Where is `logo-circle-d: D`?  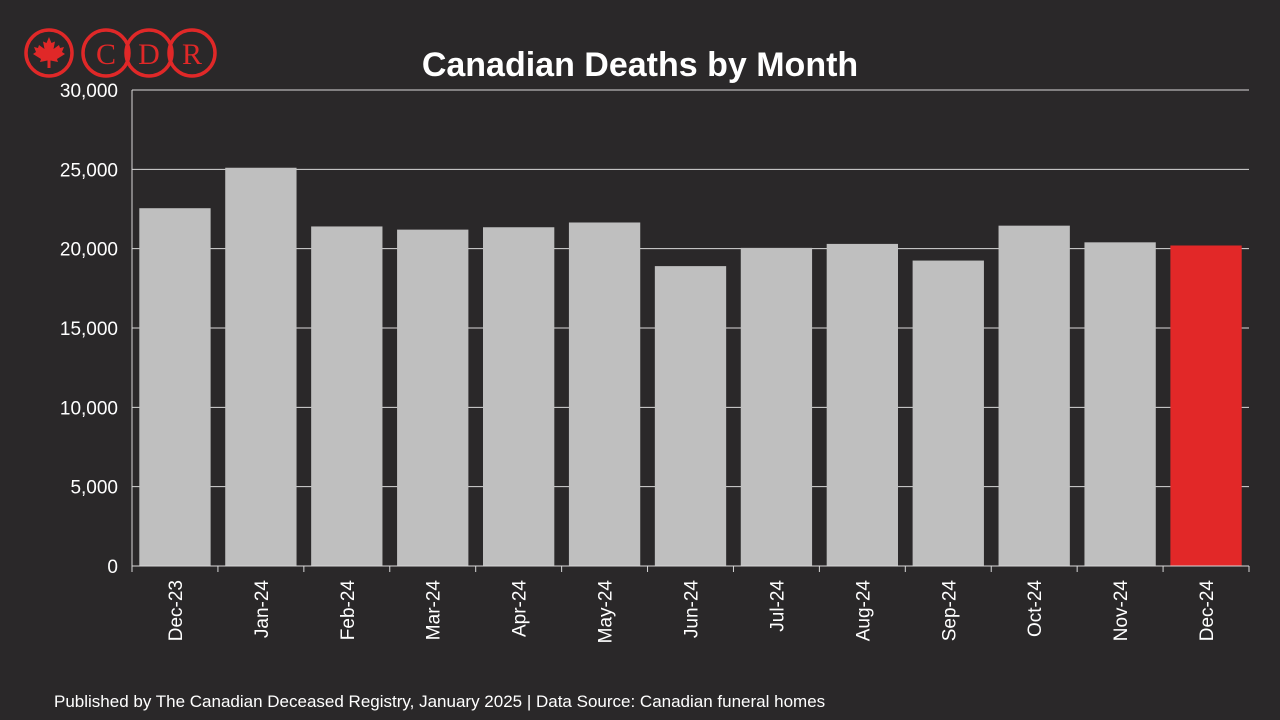
logo-circle-d: D is located at coordinates (149, 53).